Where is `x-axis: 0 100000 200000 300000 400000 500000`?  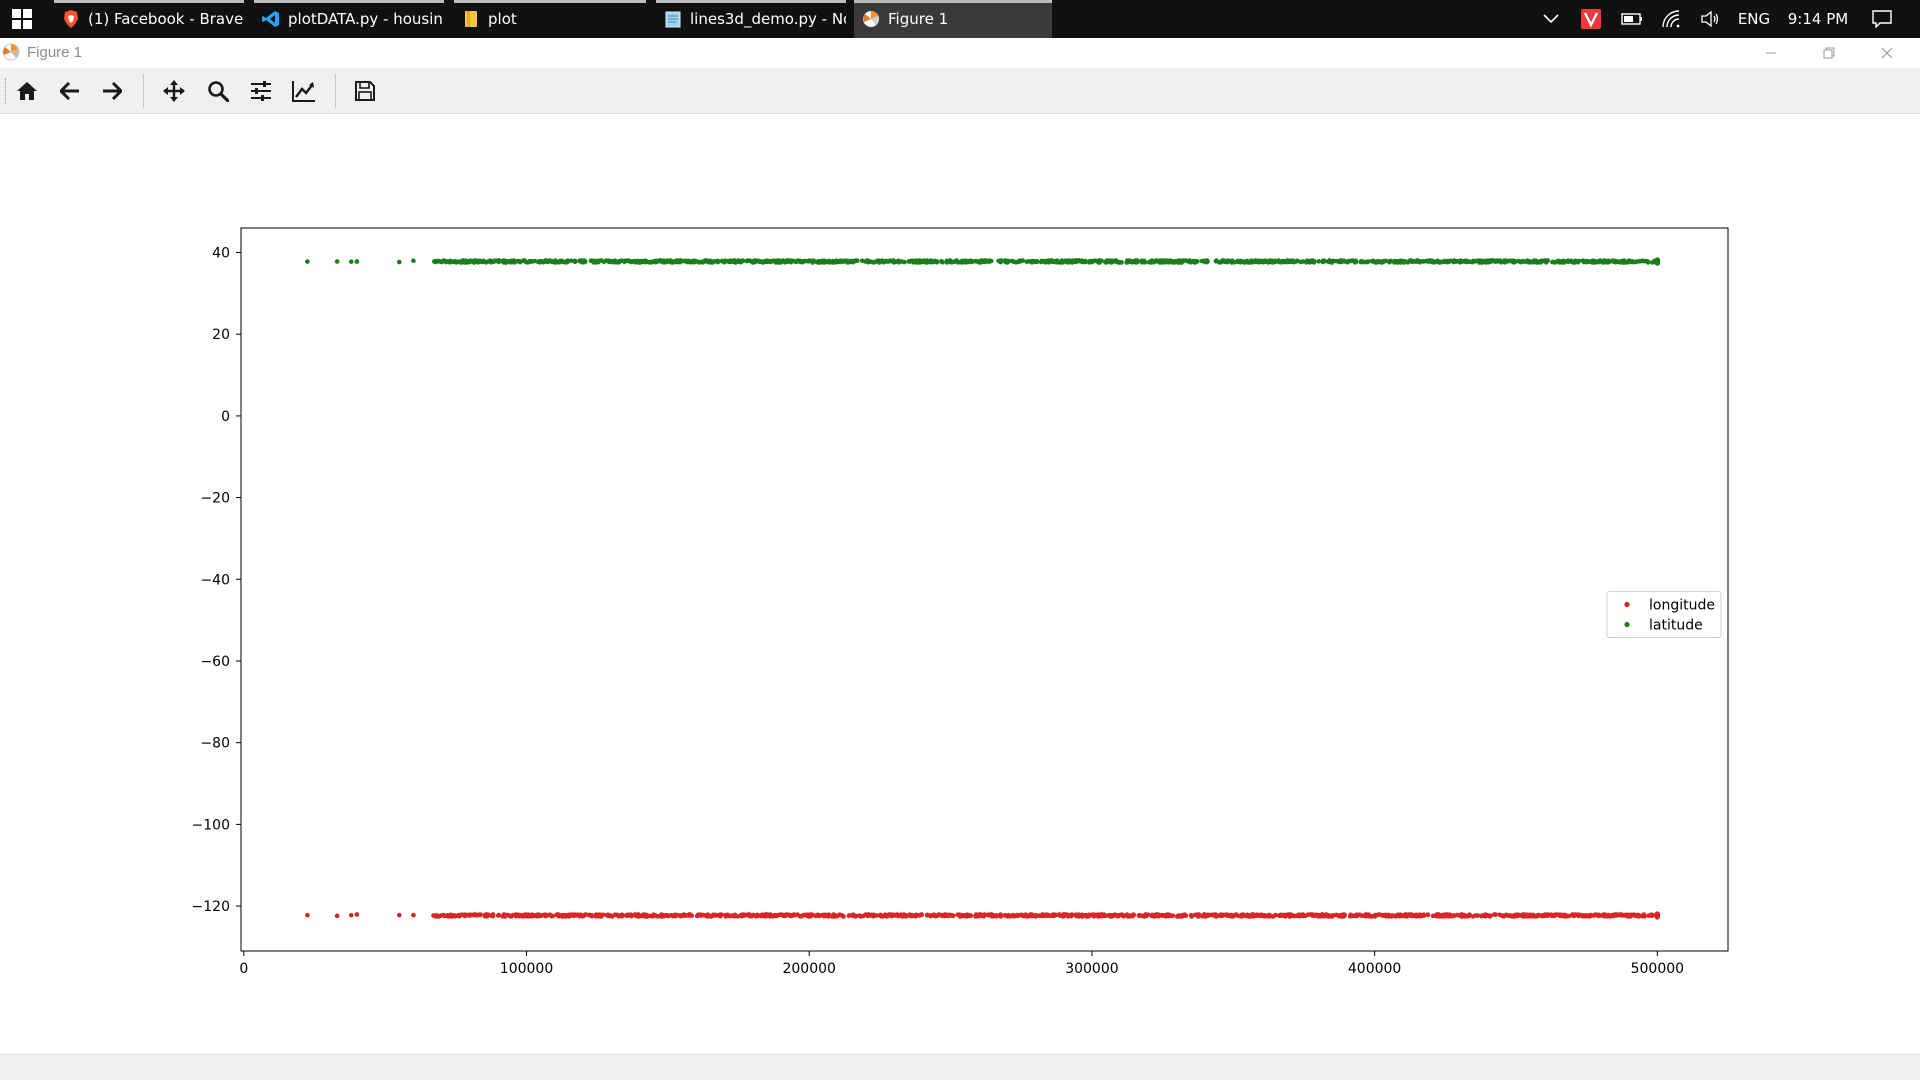
x-axis: 0 100000 200000 300000 400000 500000 is located at coordinates (961, 964).